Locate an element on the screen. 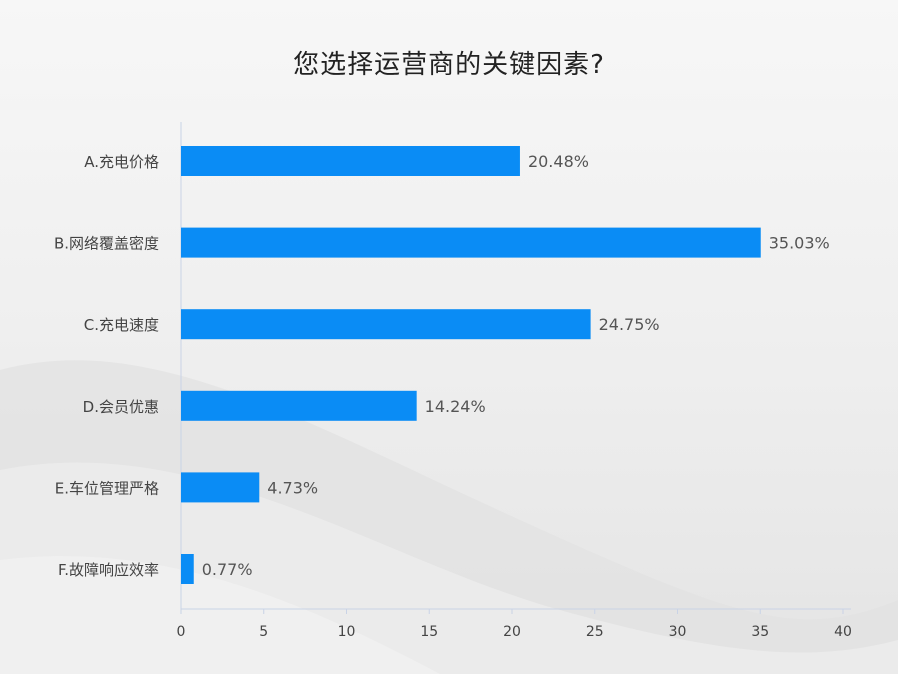 Image resolution: width=898 pixels, height=674 pixels. data-label: 20.48% is located at coordinates (558, 161).